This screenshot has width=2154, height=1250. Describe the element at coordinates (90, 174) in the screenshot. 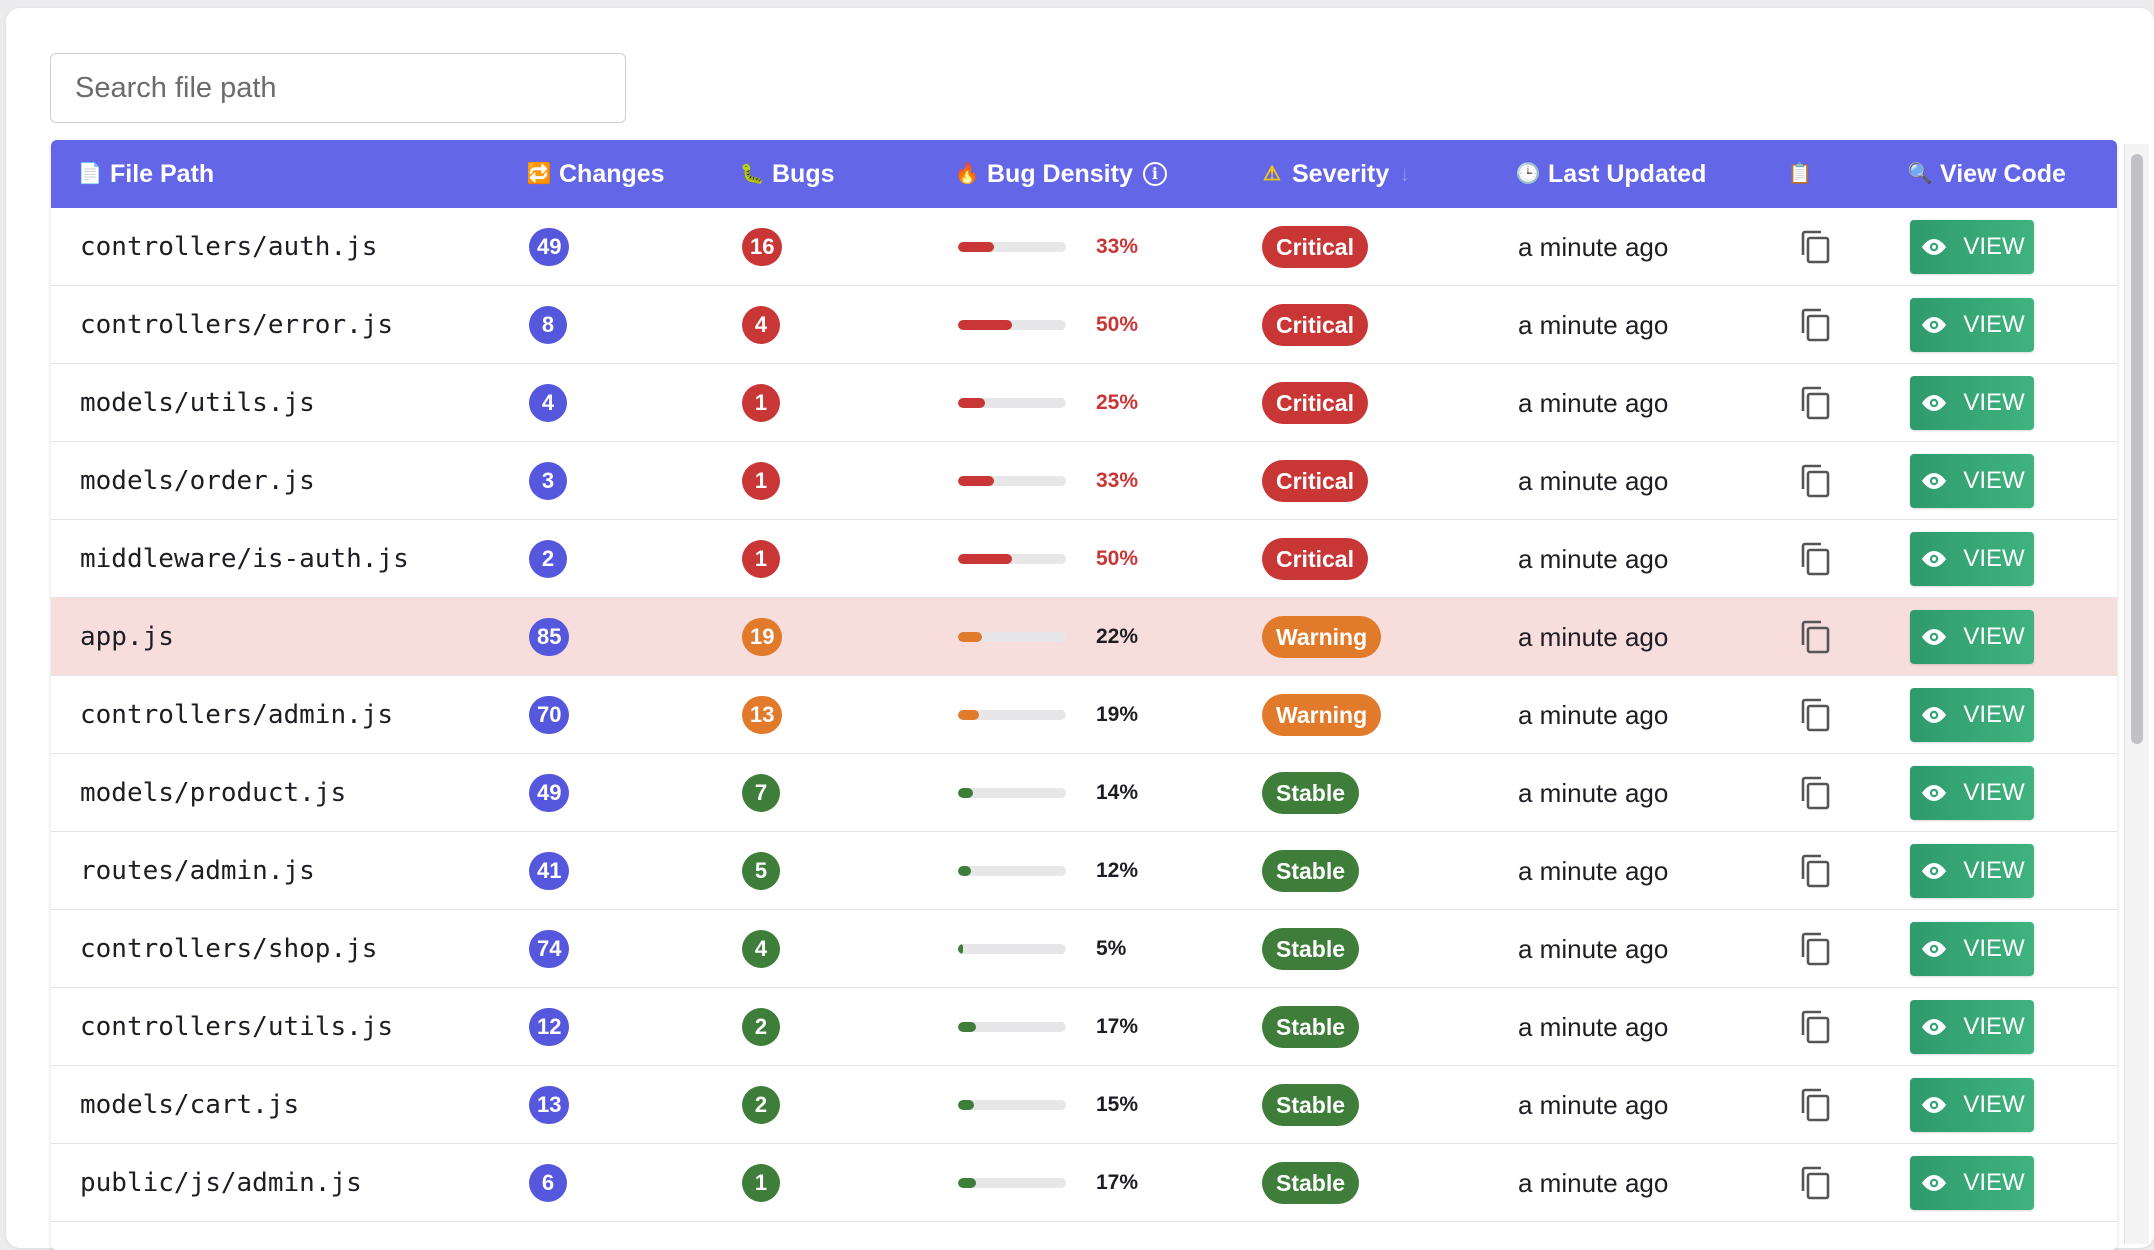

I see `page-icon: 📄` at that location.